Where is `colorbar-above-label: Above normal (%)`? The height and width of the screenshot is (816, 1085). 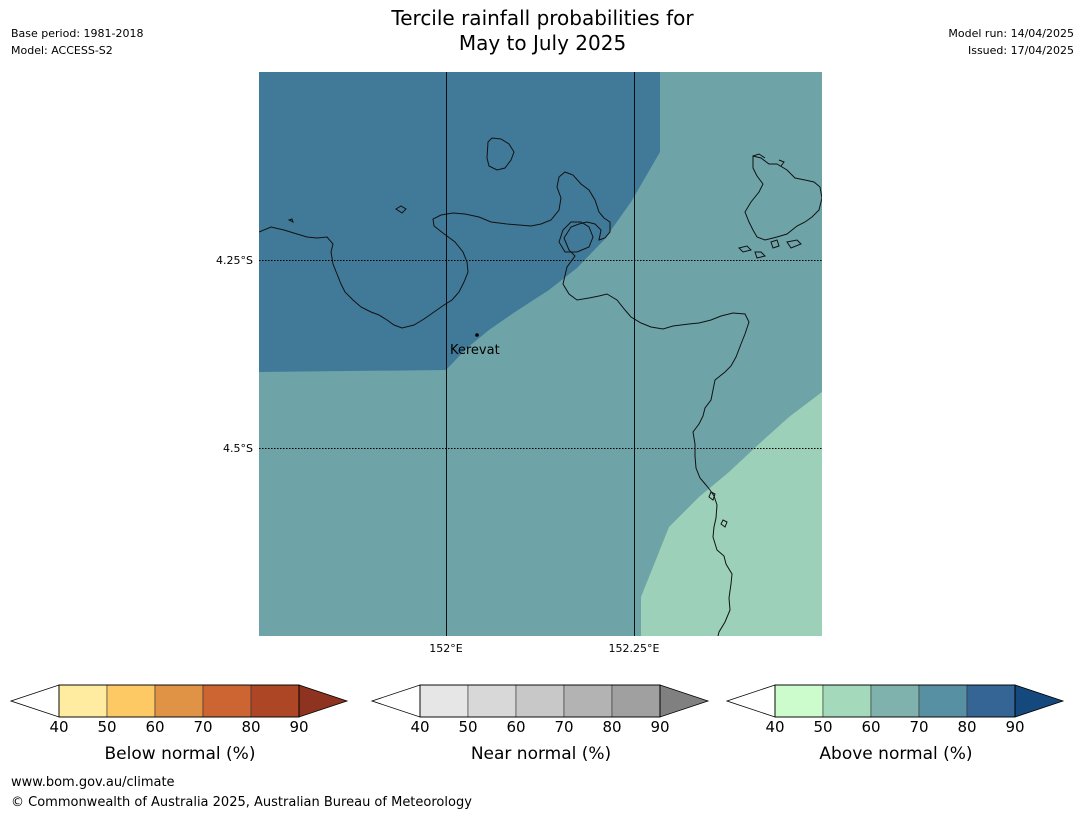
colorbar-above-label: Above normal (%) is located at coordinates (896, 754).